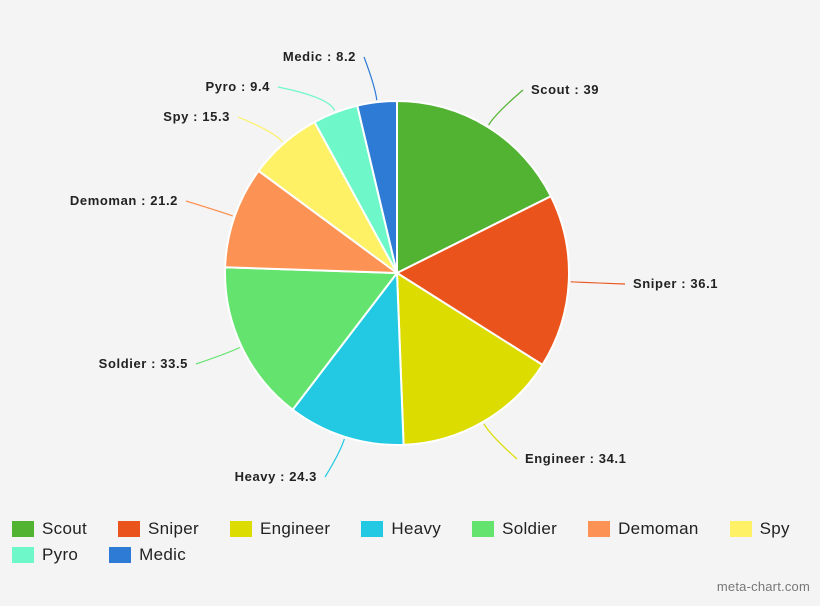  What do you see at coordinates (575, 458) in the screenshot?
I see `data-label-engineer: Engineer : 34.1` at bounding box center [575, 458].